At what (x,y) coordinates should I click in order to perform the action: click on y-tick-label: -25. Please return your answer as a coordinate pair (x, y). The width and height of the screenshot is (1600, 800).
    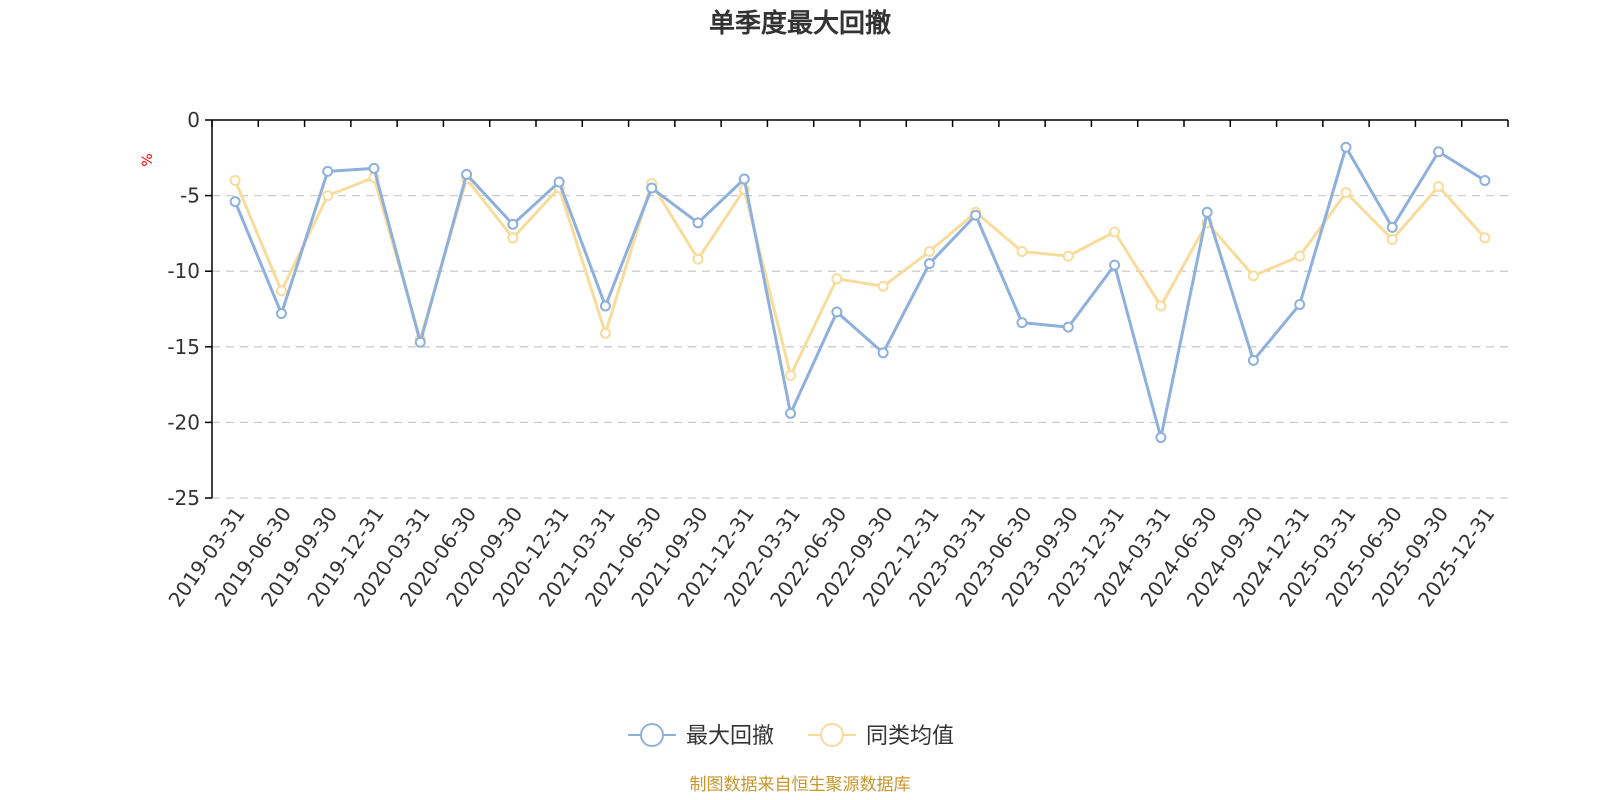
    Looking at the image, I should click on (183, 498).